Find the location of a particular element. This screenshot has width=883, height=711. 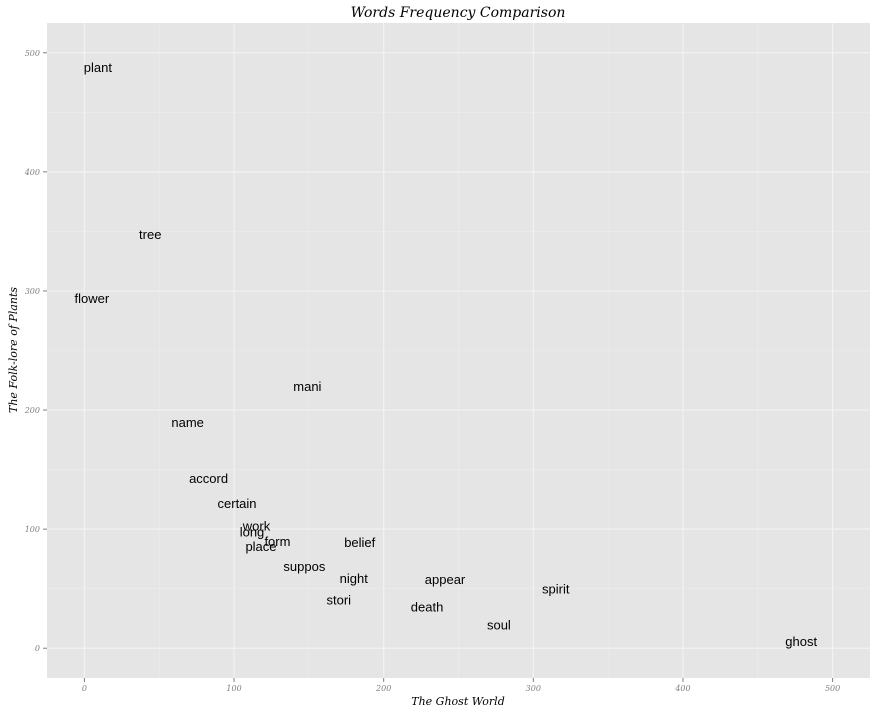

point-label-name: name is located at coordinates (187, 422).